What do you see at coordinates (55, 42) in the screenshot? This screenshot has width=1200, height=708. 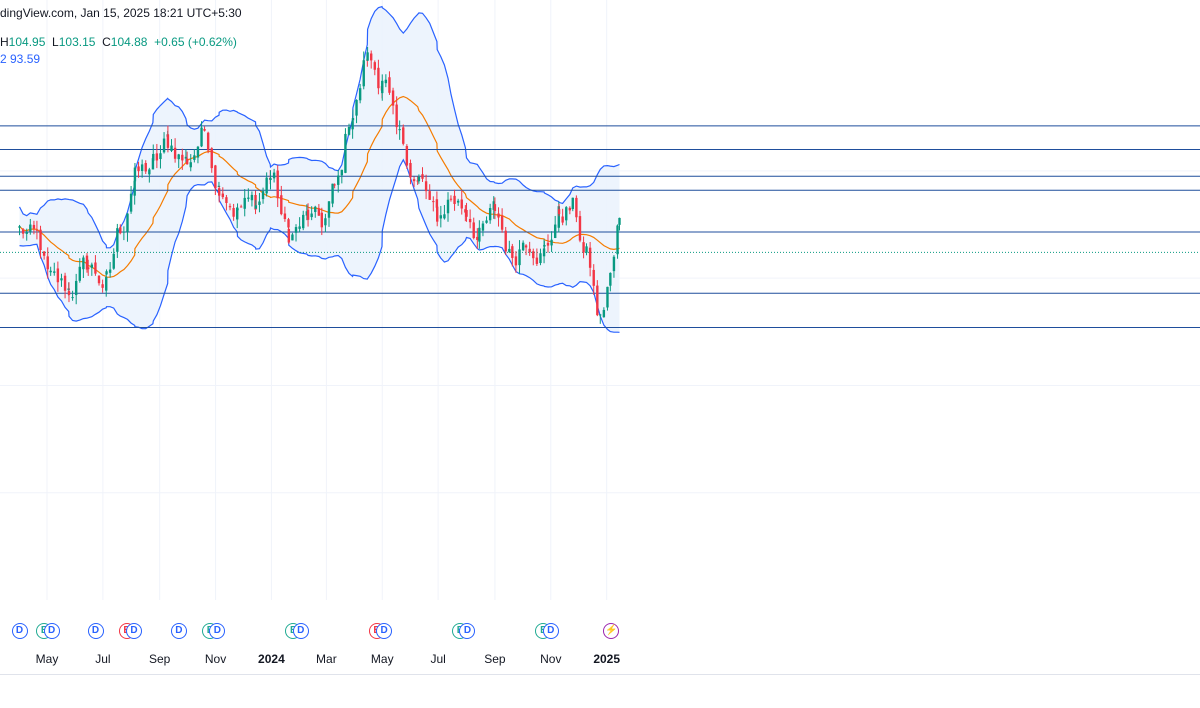 I see `low-label: L` at bounding box center [55, 42].